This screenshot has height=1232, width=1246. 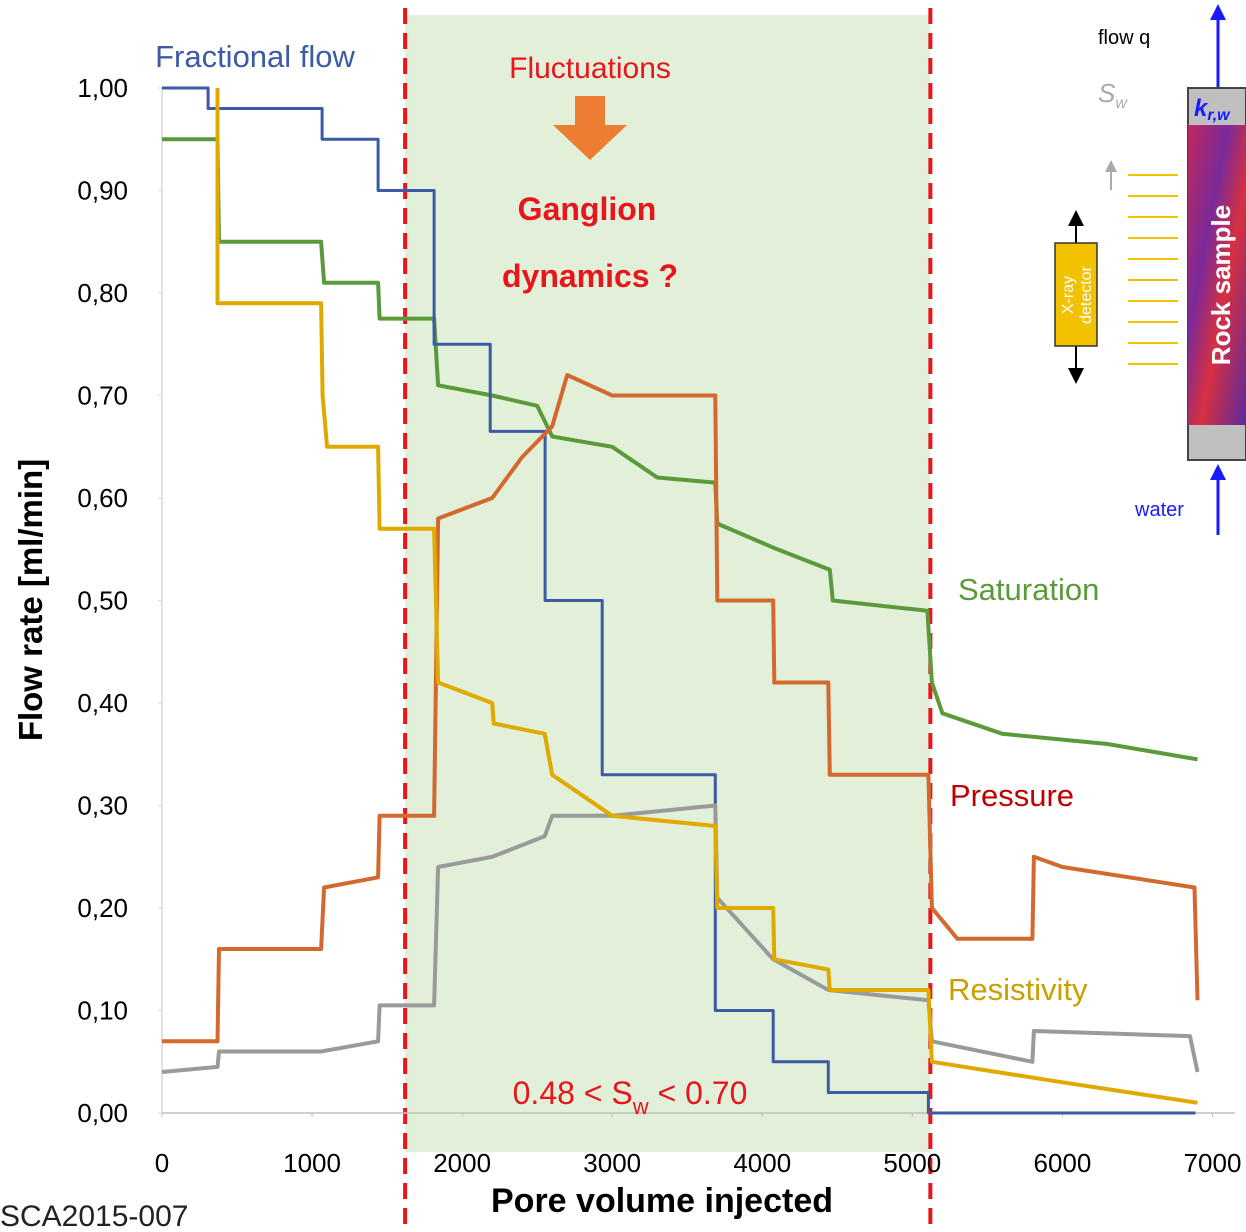 What do you see at coordinates (1124, 38) in the screenshot?
I see `inset-label: flow q` at bounding box center [1124, 38].